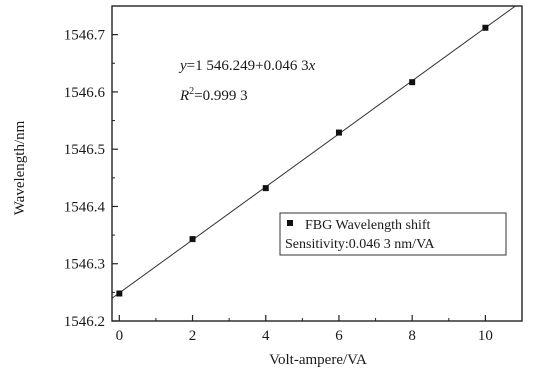 This screenshot has width=533, height=372. I want to click on y-tick-label: 1546.3, so click(84, 265).